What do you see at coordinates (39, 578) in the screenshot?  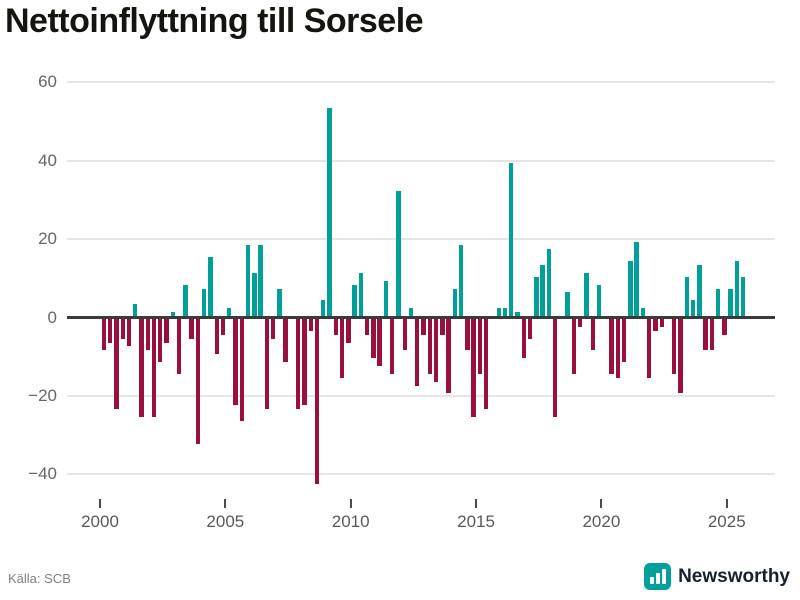 I see `source-text: Källa: SCB` at bounding box center [39, 578].